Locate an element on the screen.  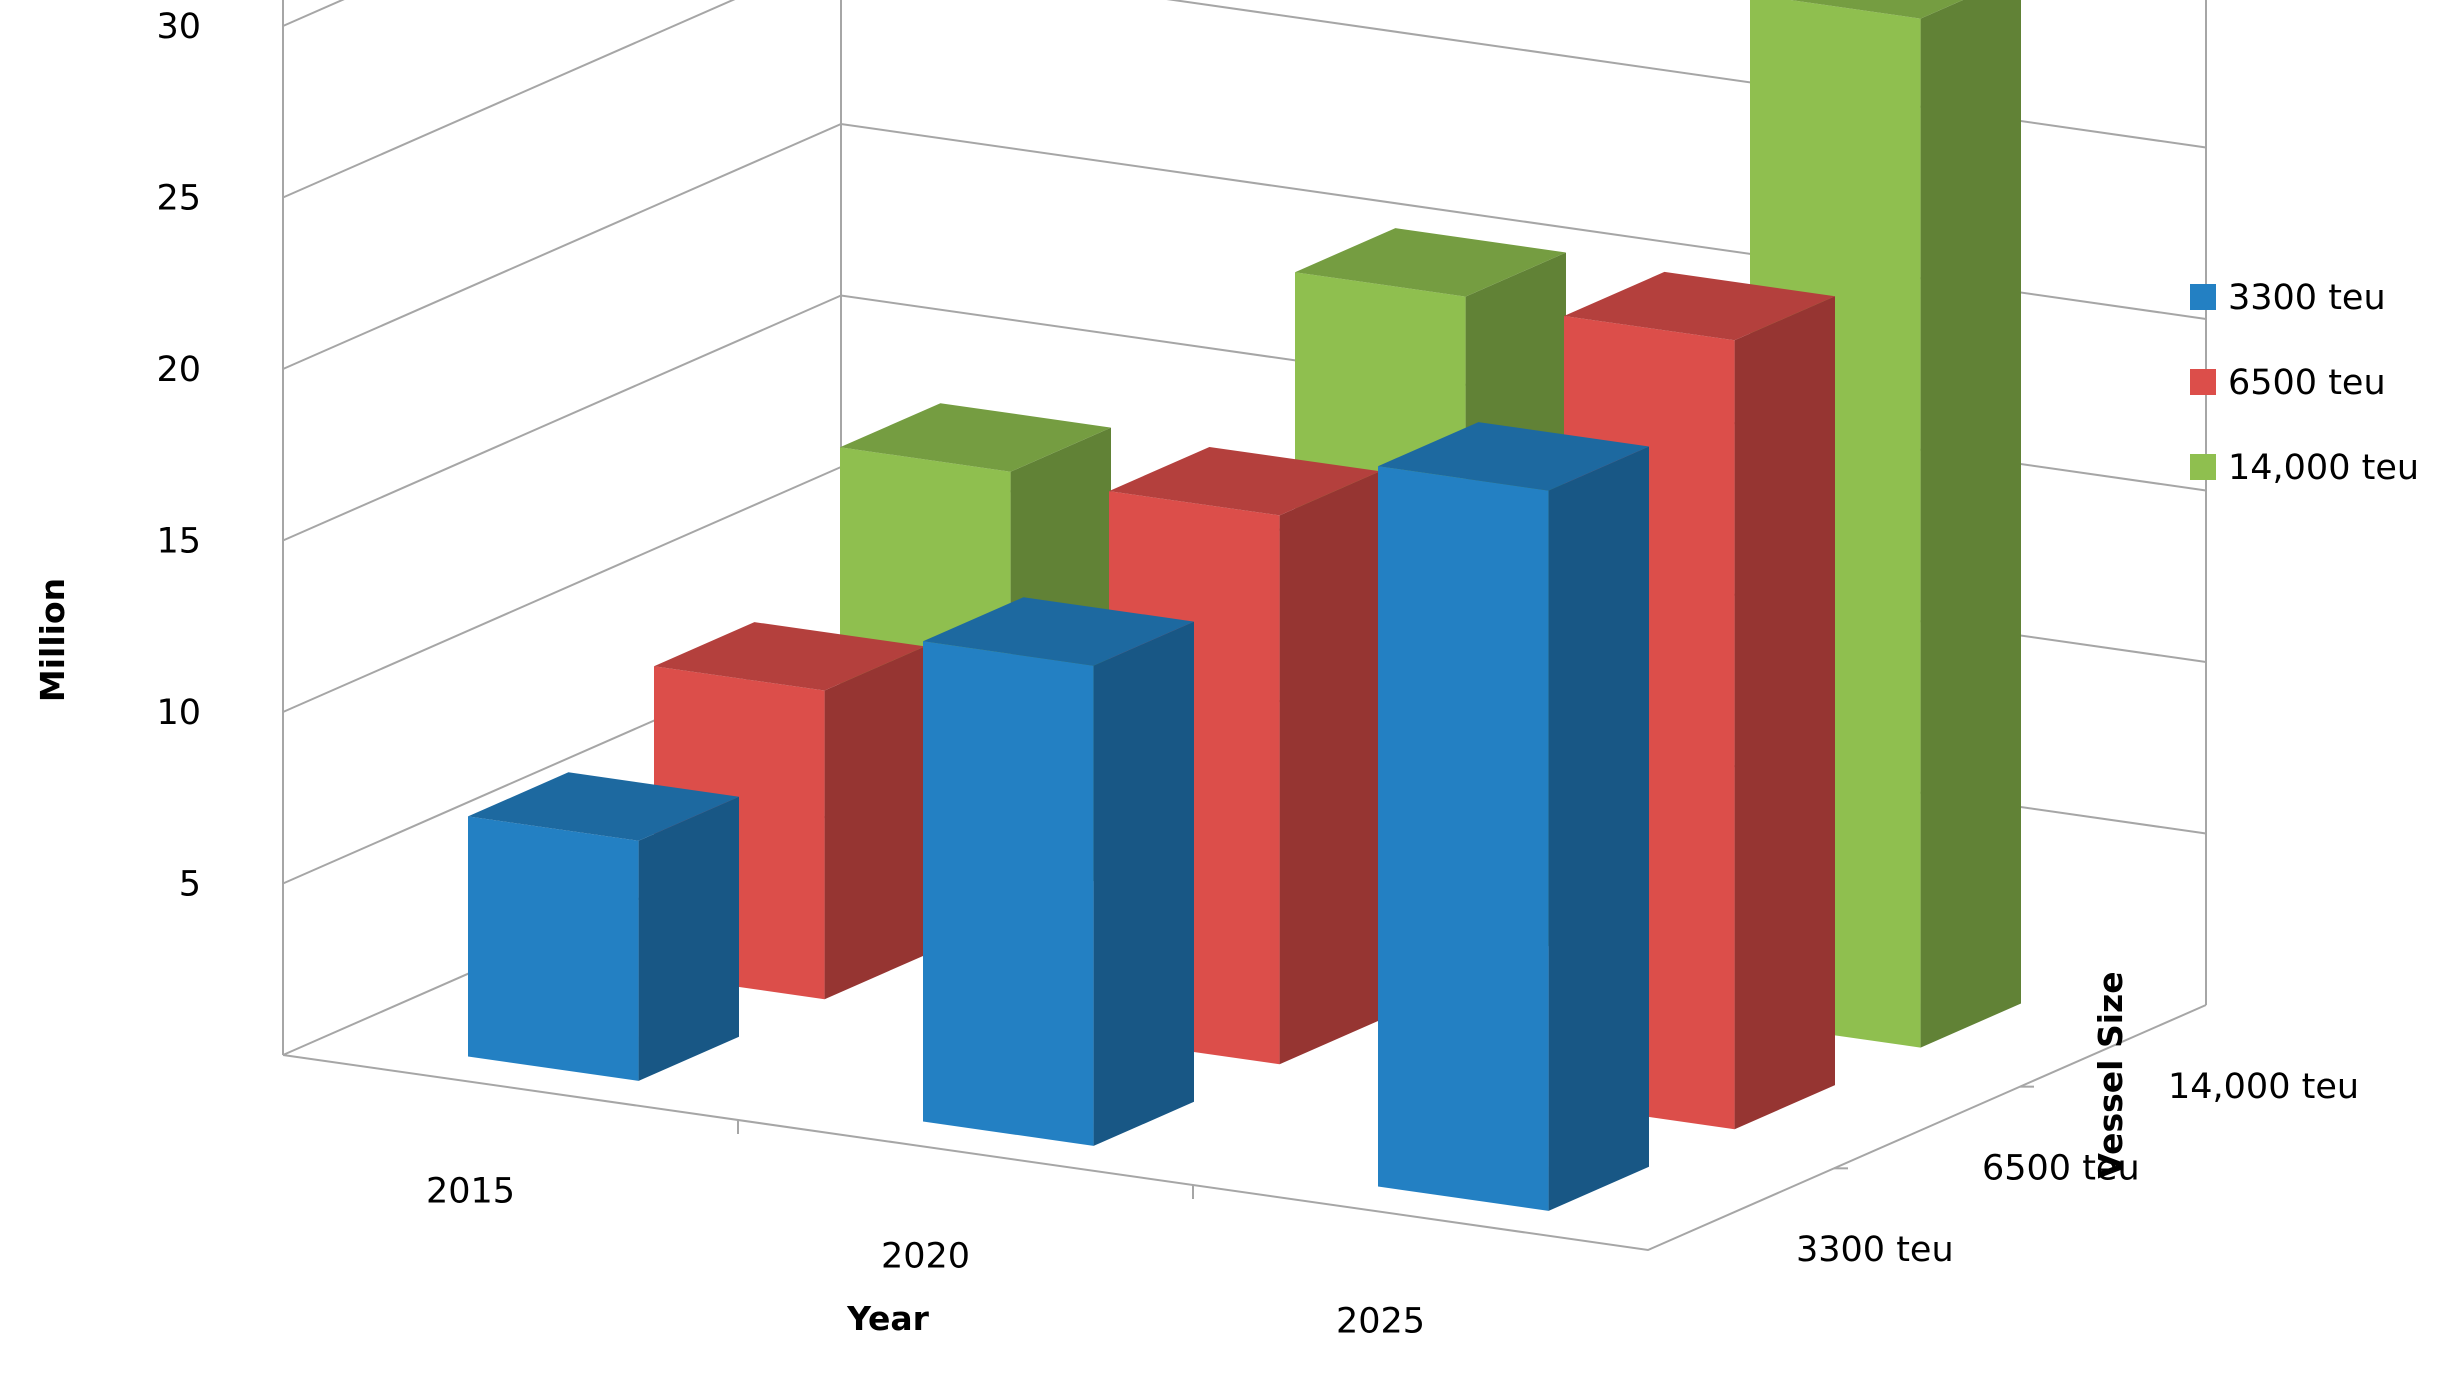
y-tick-label: 15 is located at coordinates (178, 542).